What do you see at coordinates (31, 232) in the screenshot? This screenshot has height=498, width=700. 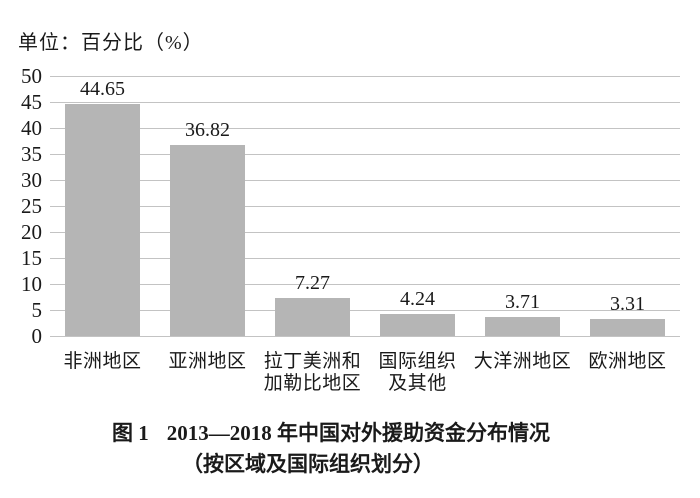 I see `y-tick-label: 20` at bounding box center [31, 232].